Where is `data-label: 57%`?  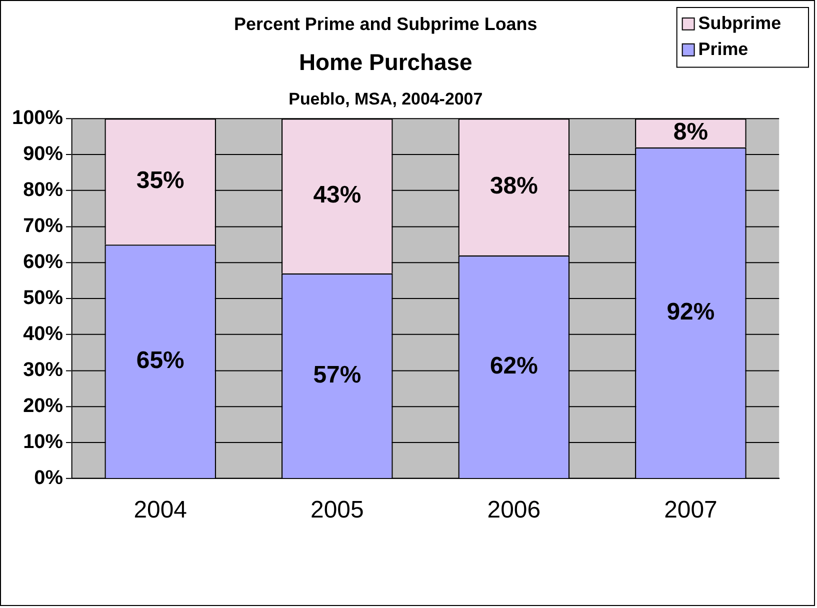
data-label: 57% is located at coordinates (337, 374).